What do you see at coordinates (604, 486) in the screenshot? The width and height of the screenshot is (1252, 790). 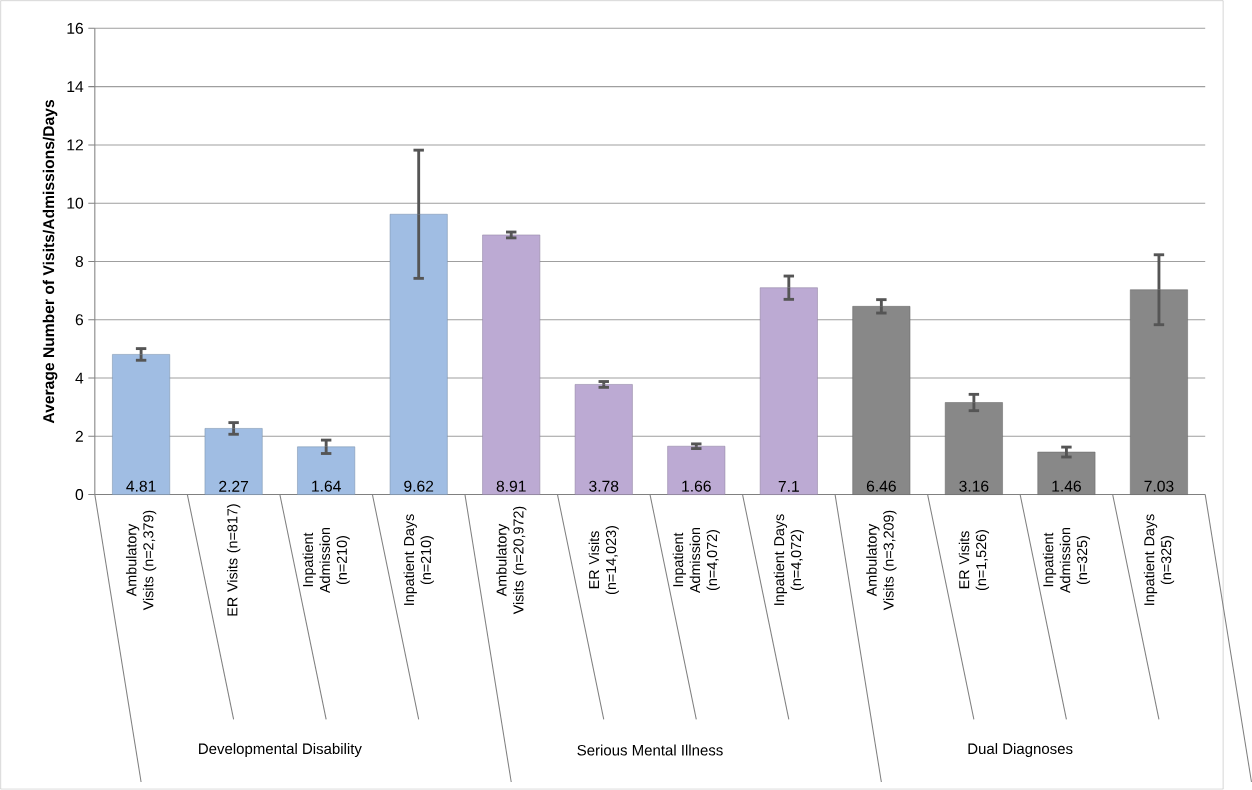 I see `data-label: 3.78` at bounding box center [604, 486].